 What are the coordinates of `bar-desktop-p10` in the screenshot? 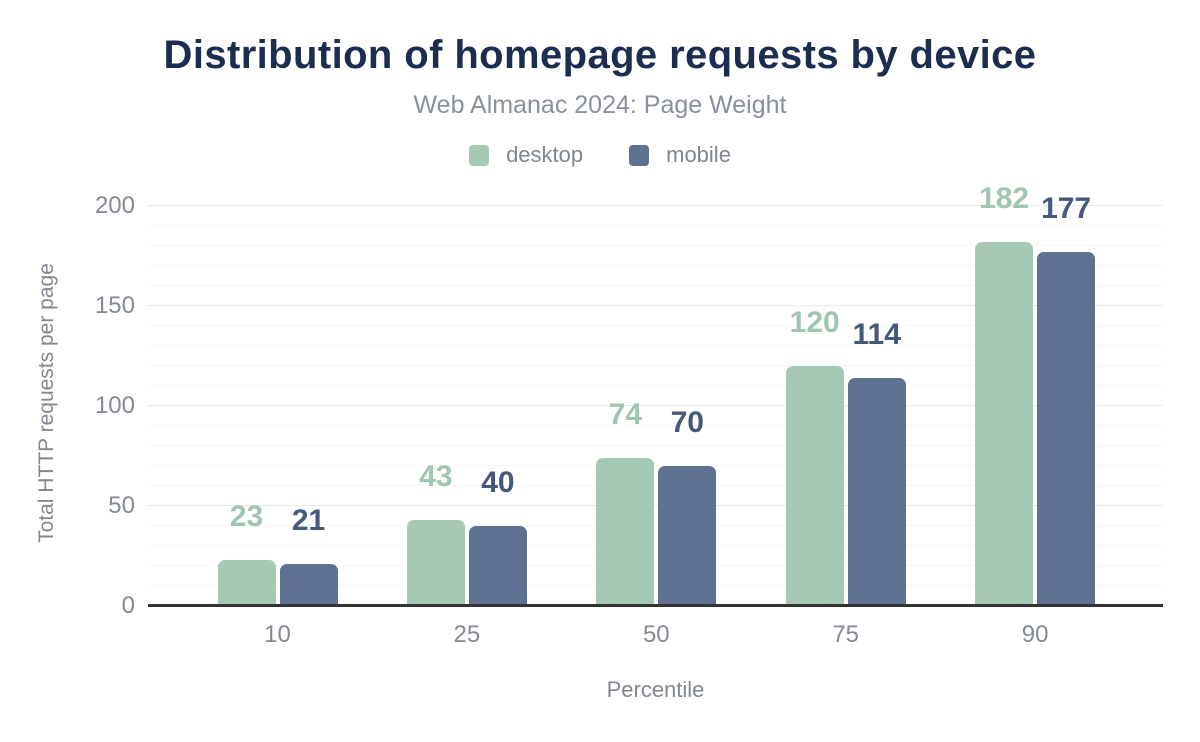 It's located at (246, 583).